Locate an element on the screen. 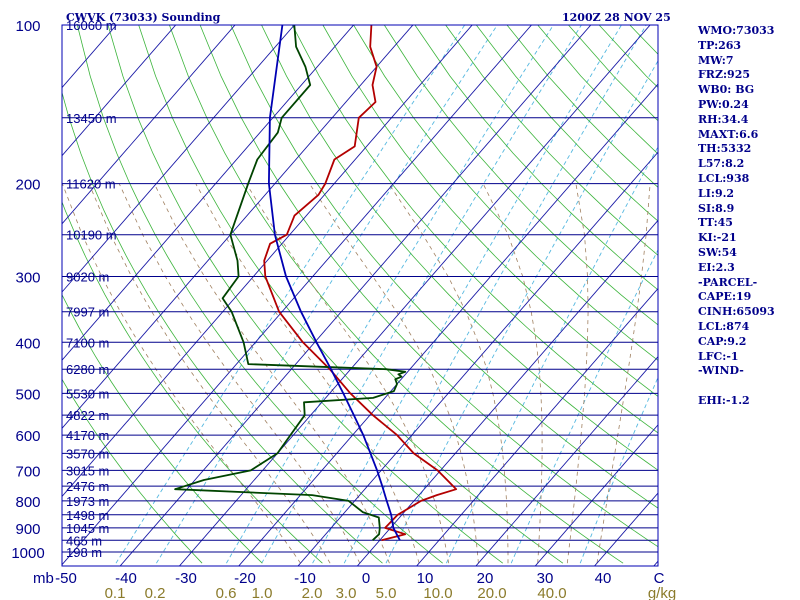 Image resolution: width=800 pixels, height=600 pixels. parcel-path-line is located at coordinates (334, 283).